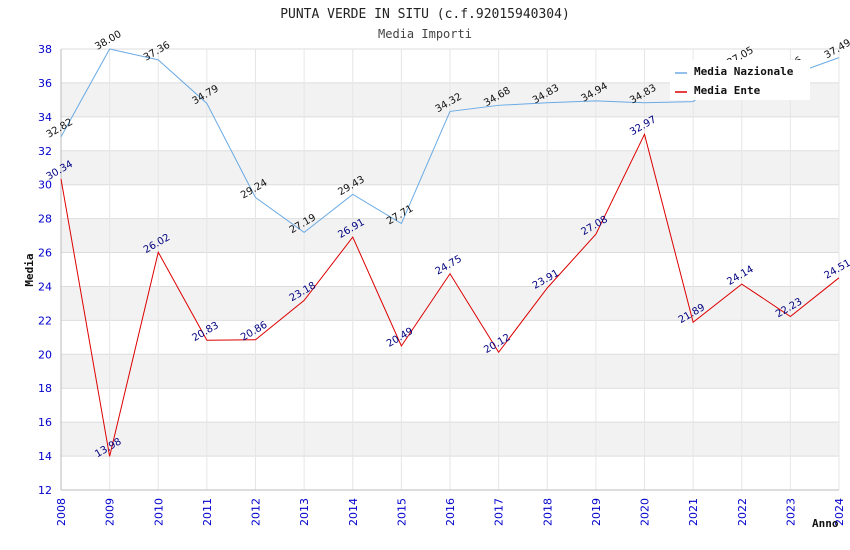 The width and height of the screenshot is (850, 550). Describe the element at coordinates (45, 320) in the screenshot. I see `y-tick-22: 22` at that location.